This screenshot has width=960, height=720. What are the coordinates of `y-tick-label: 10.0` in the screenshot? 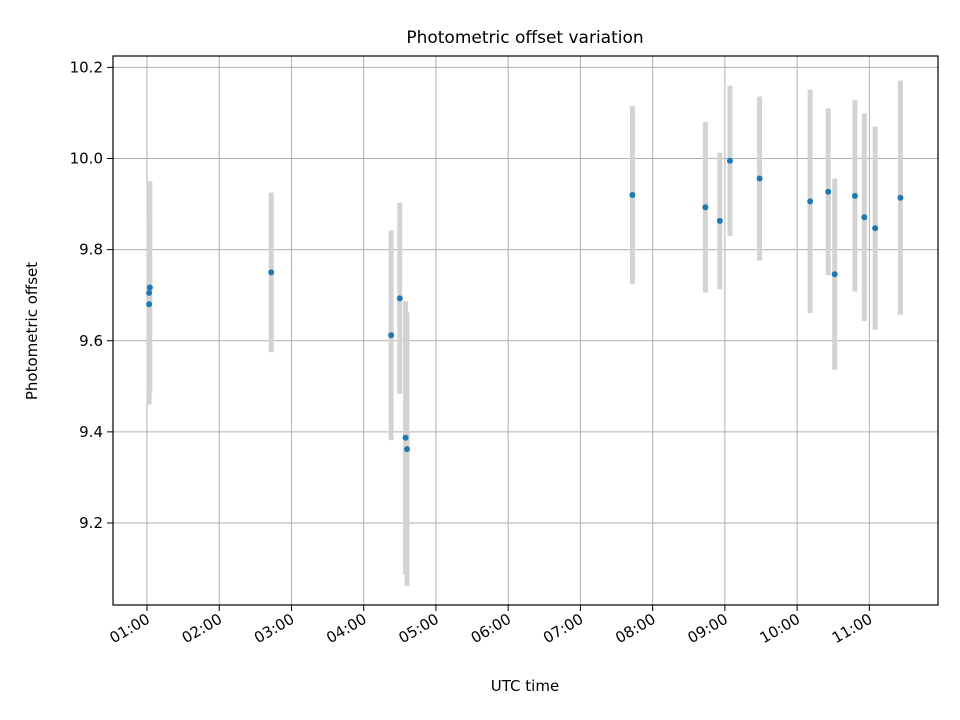 It's located at (86, 159).